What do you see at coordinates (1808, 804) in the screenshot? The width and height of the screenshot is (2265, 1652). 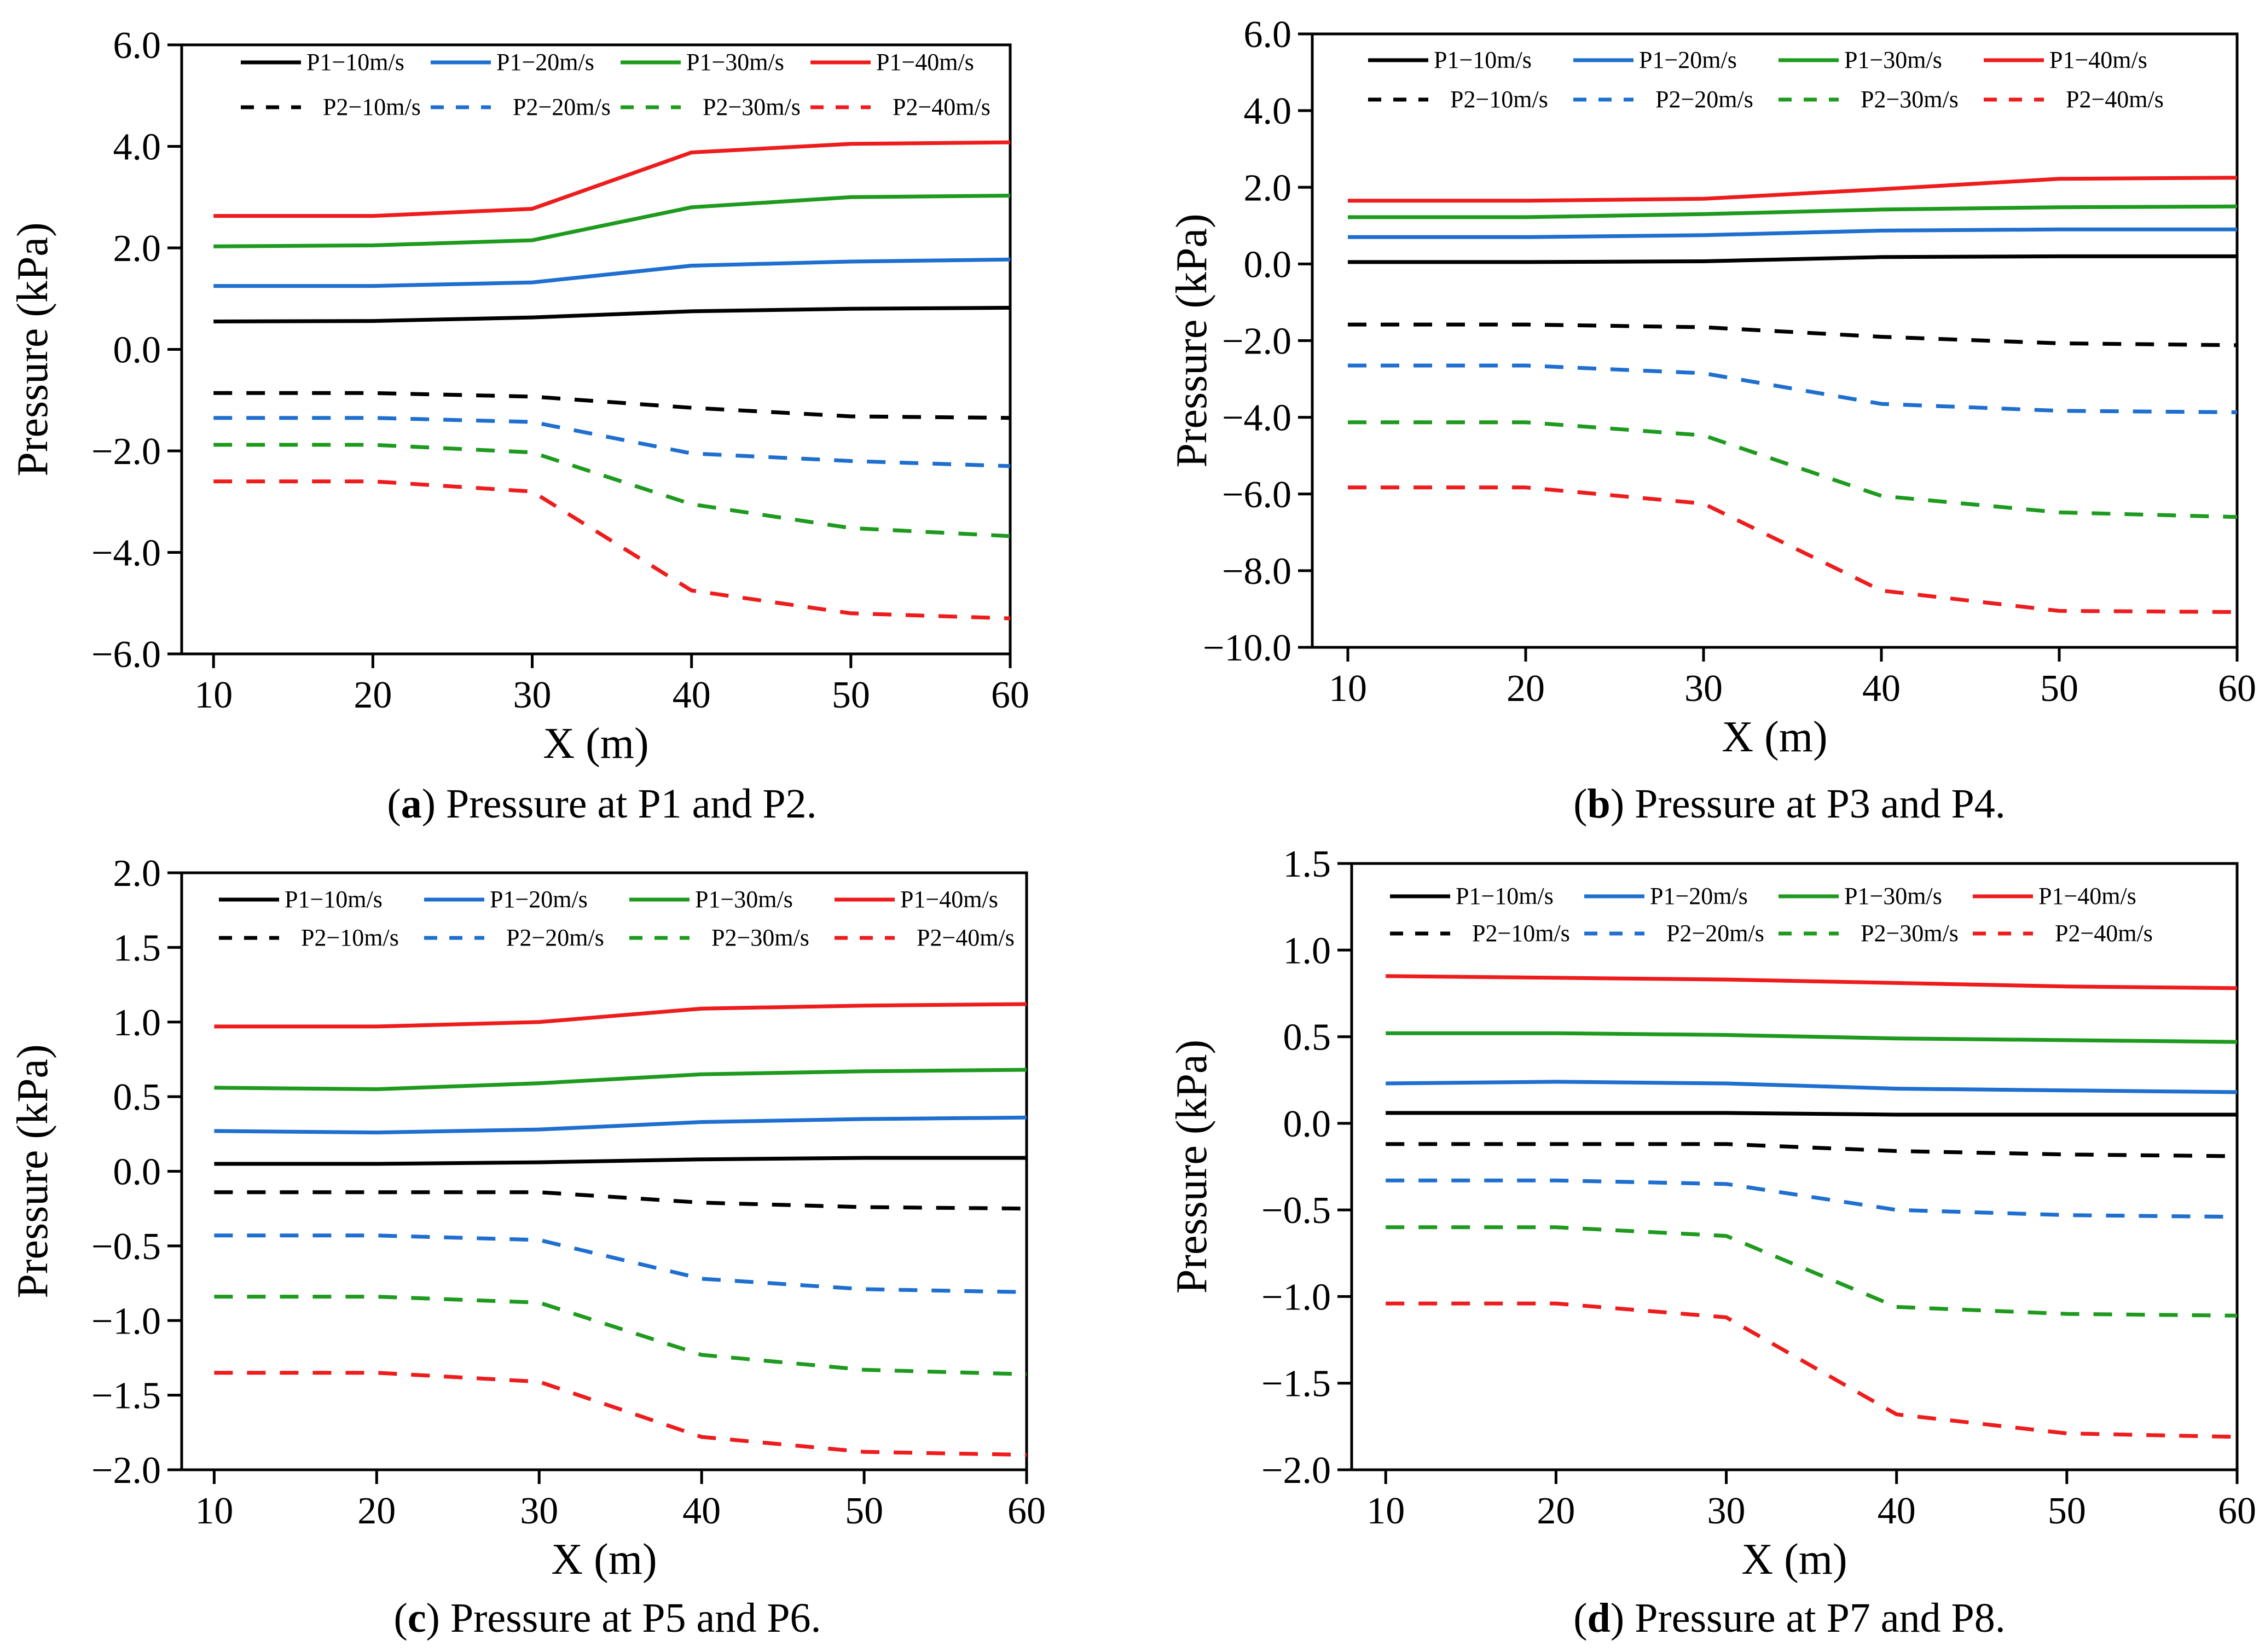 I see `caption-text: ) Pressure at P3 and P4.` at bounding box center [1808, 804].